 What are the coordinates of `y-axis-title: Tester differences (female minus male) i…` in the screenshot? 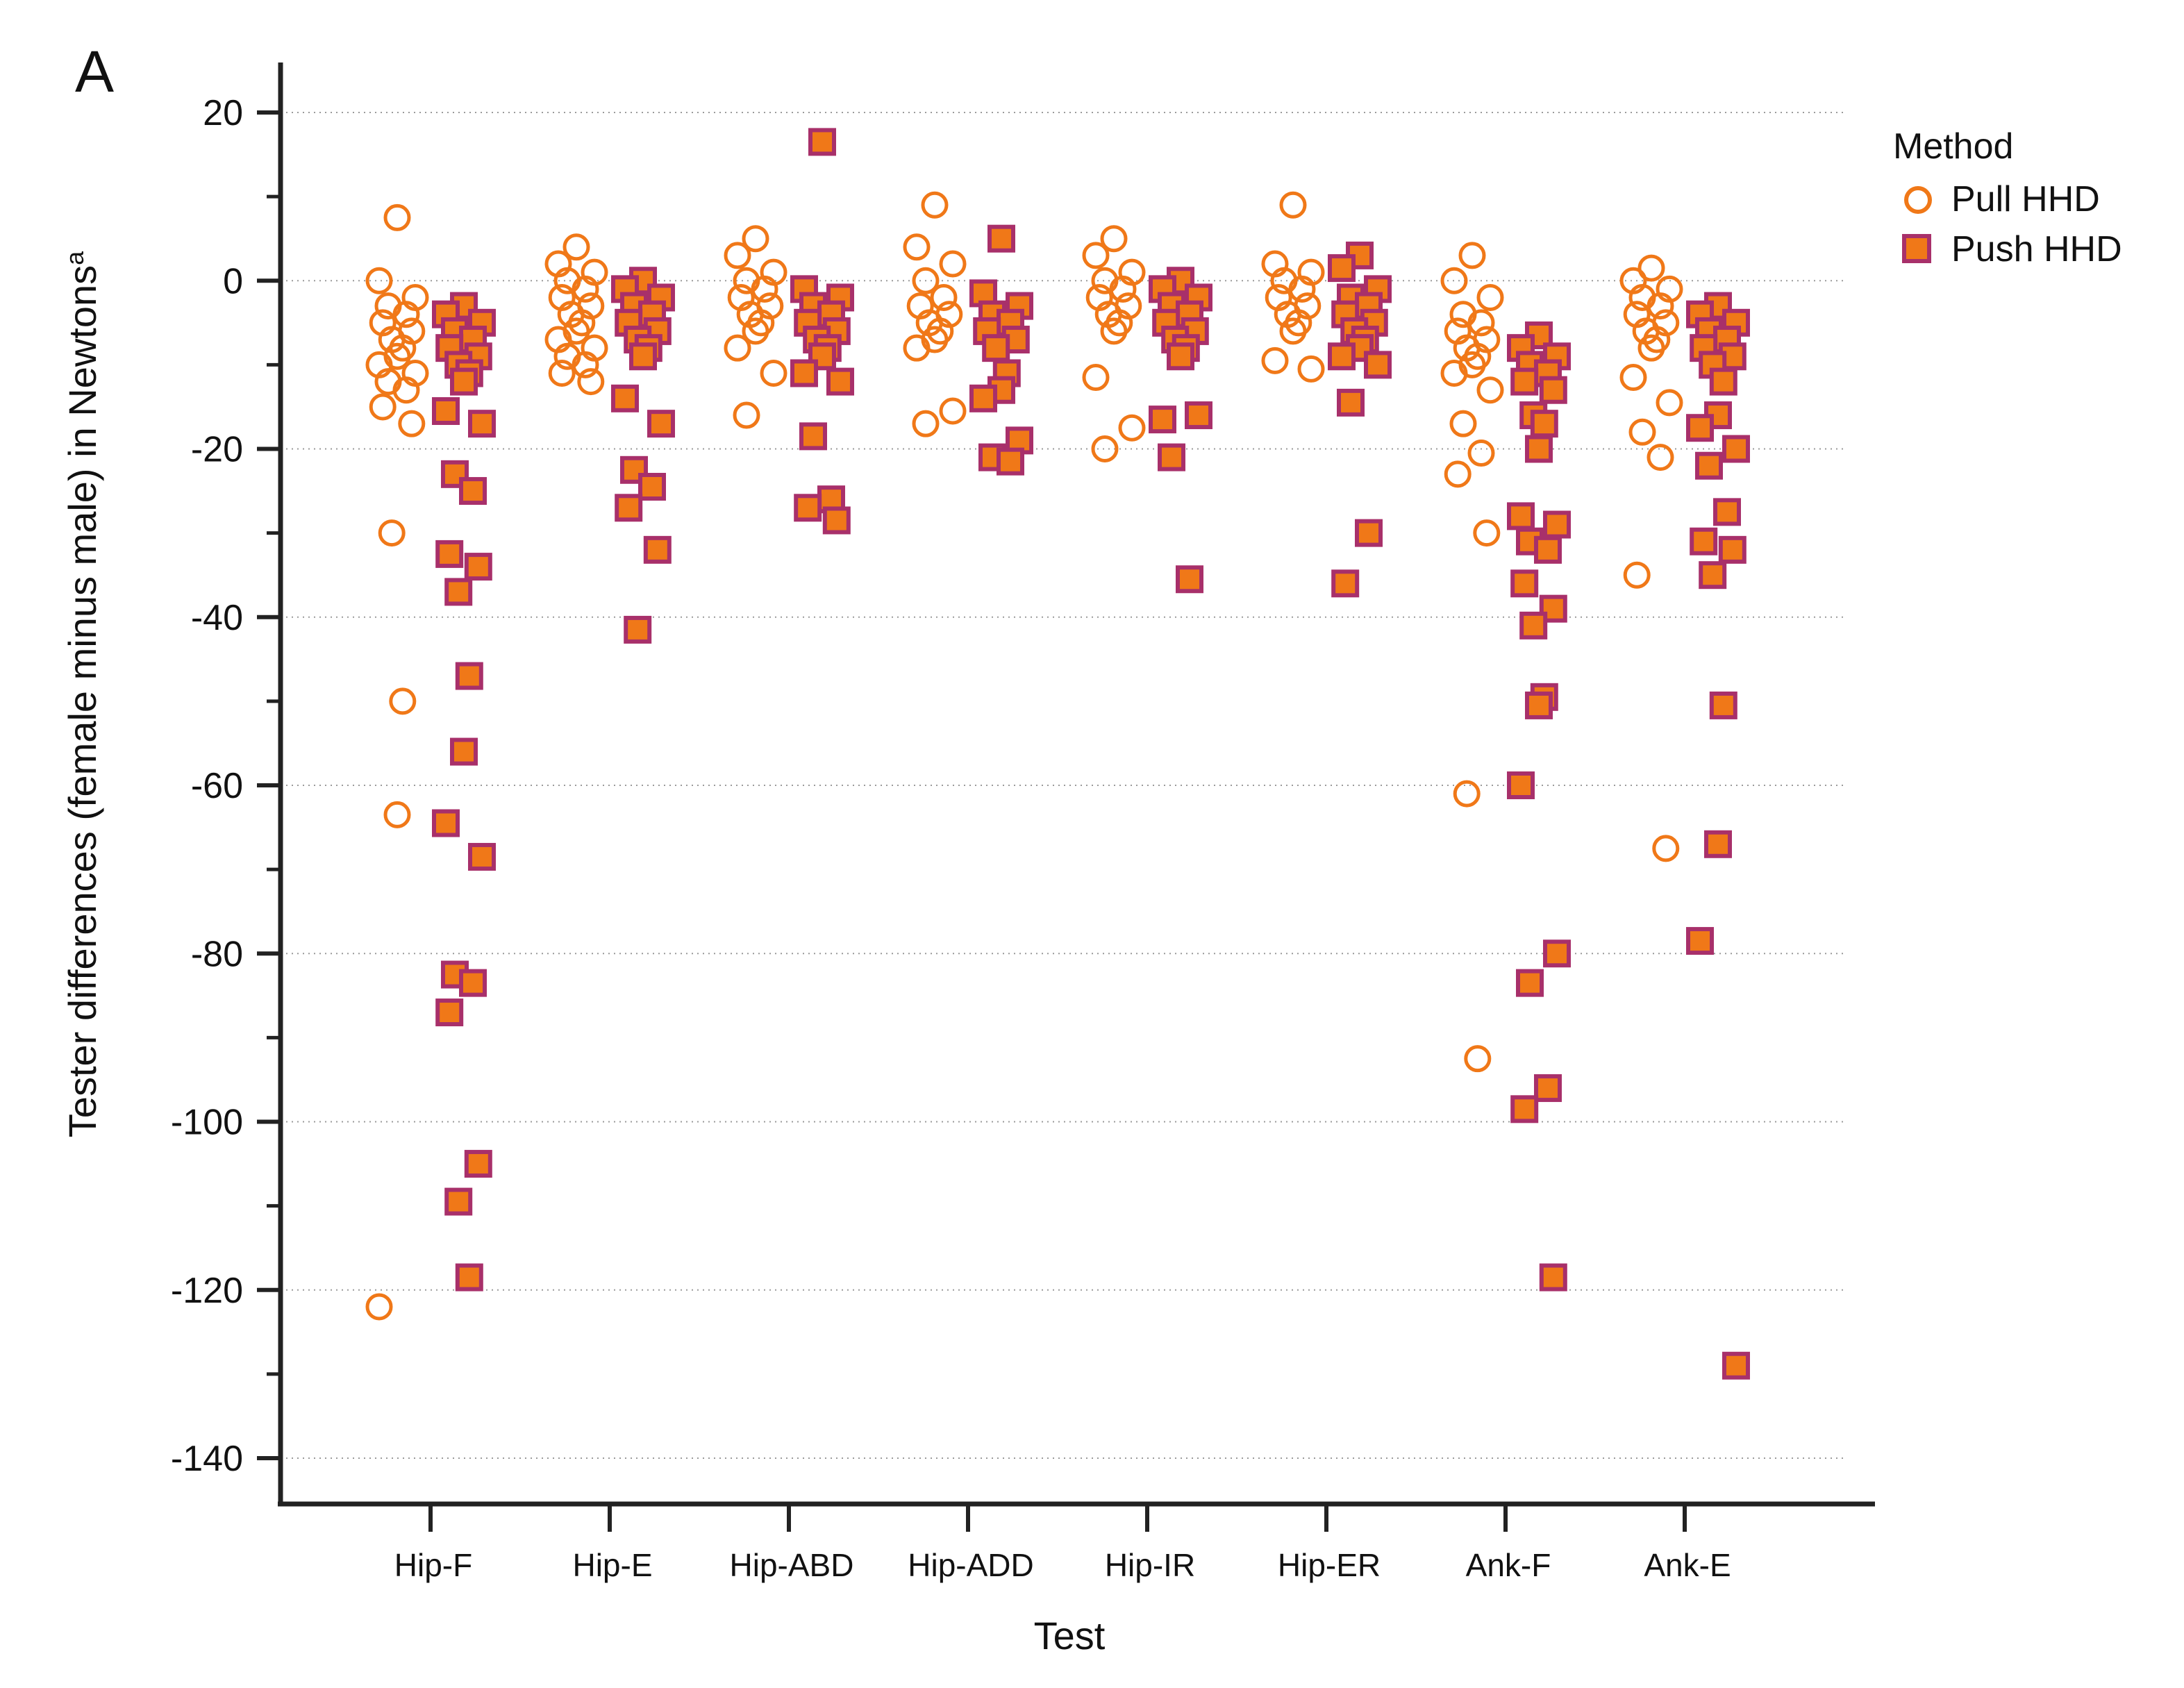 It's located at (82, 694).